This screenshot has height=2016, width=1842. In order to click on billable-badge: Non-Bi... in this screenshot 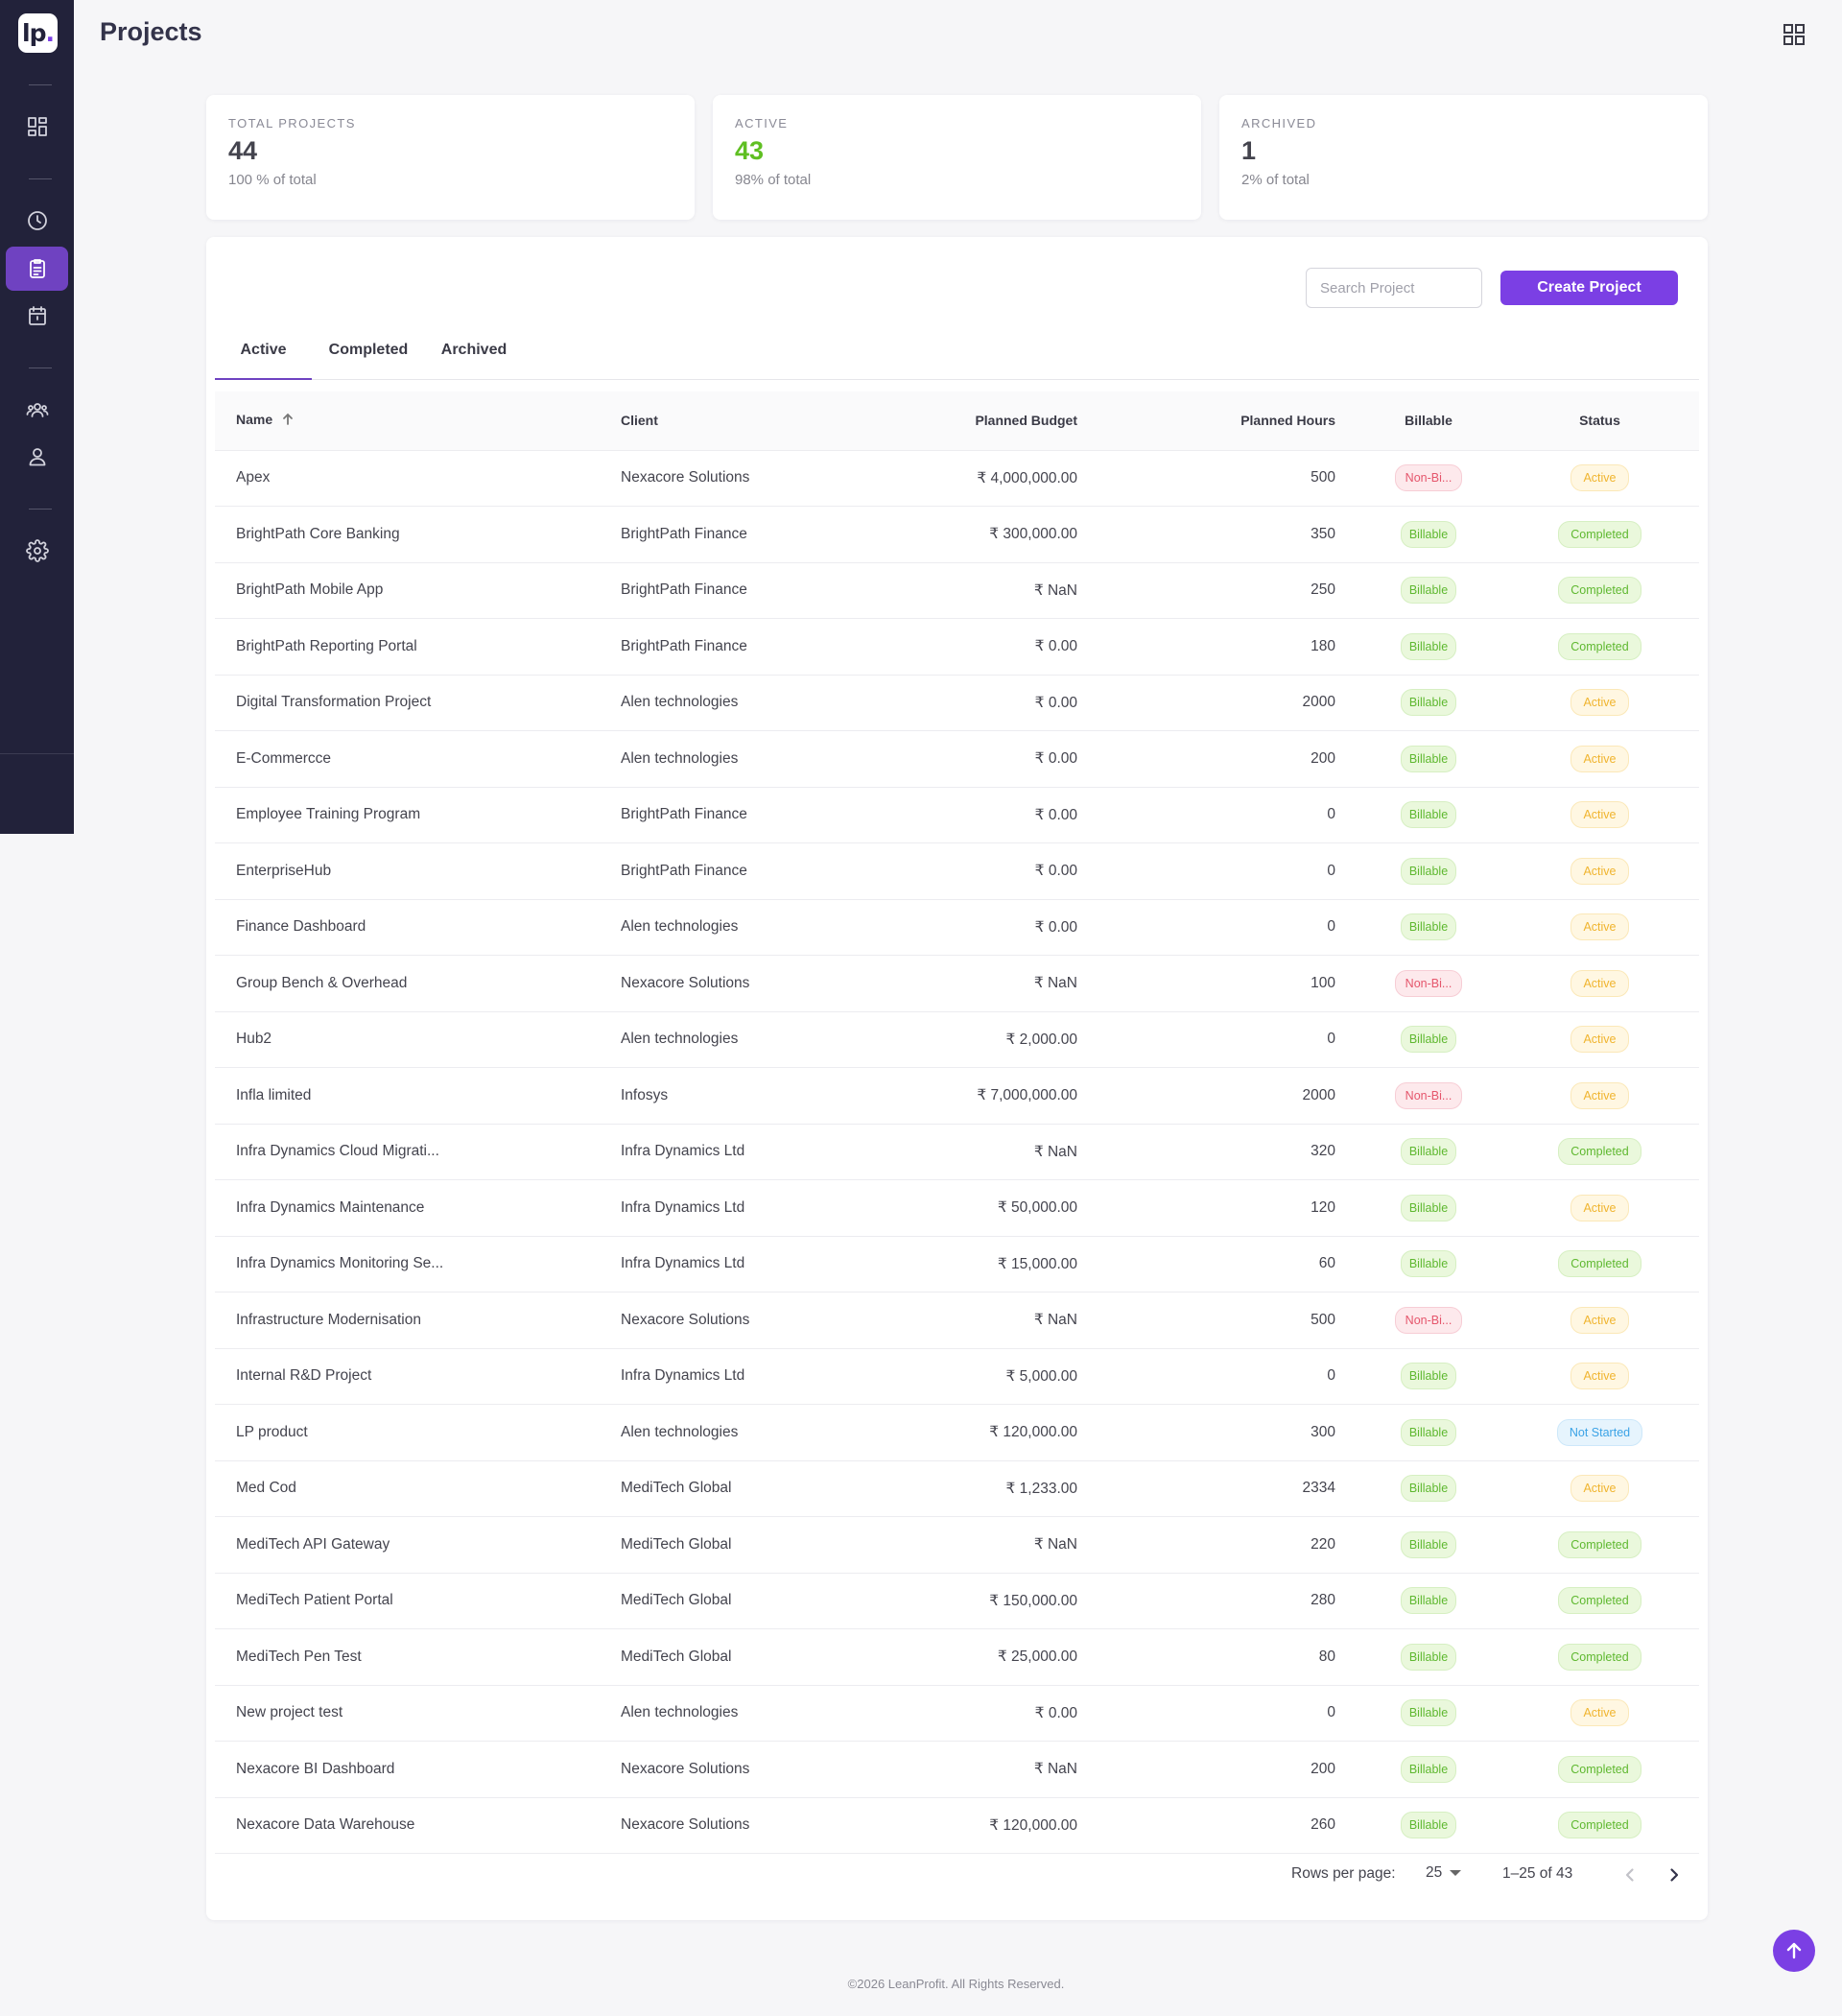, I will do `click(1428, 983)`.